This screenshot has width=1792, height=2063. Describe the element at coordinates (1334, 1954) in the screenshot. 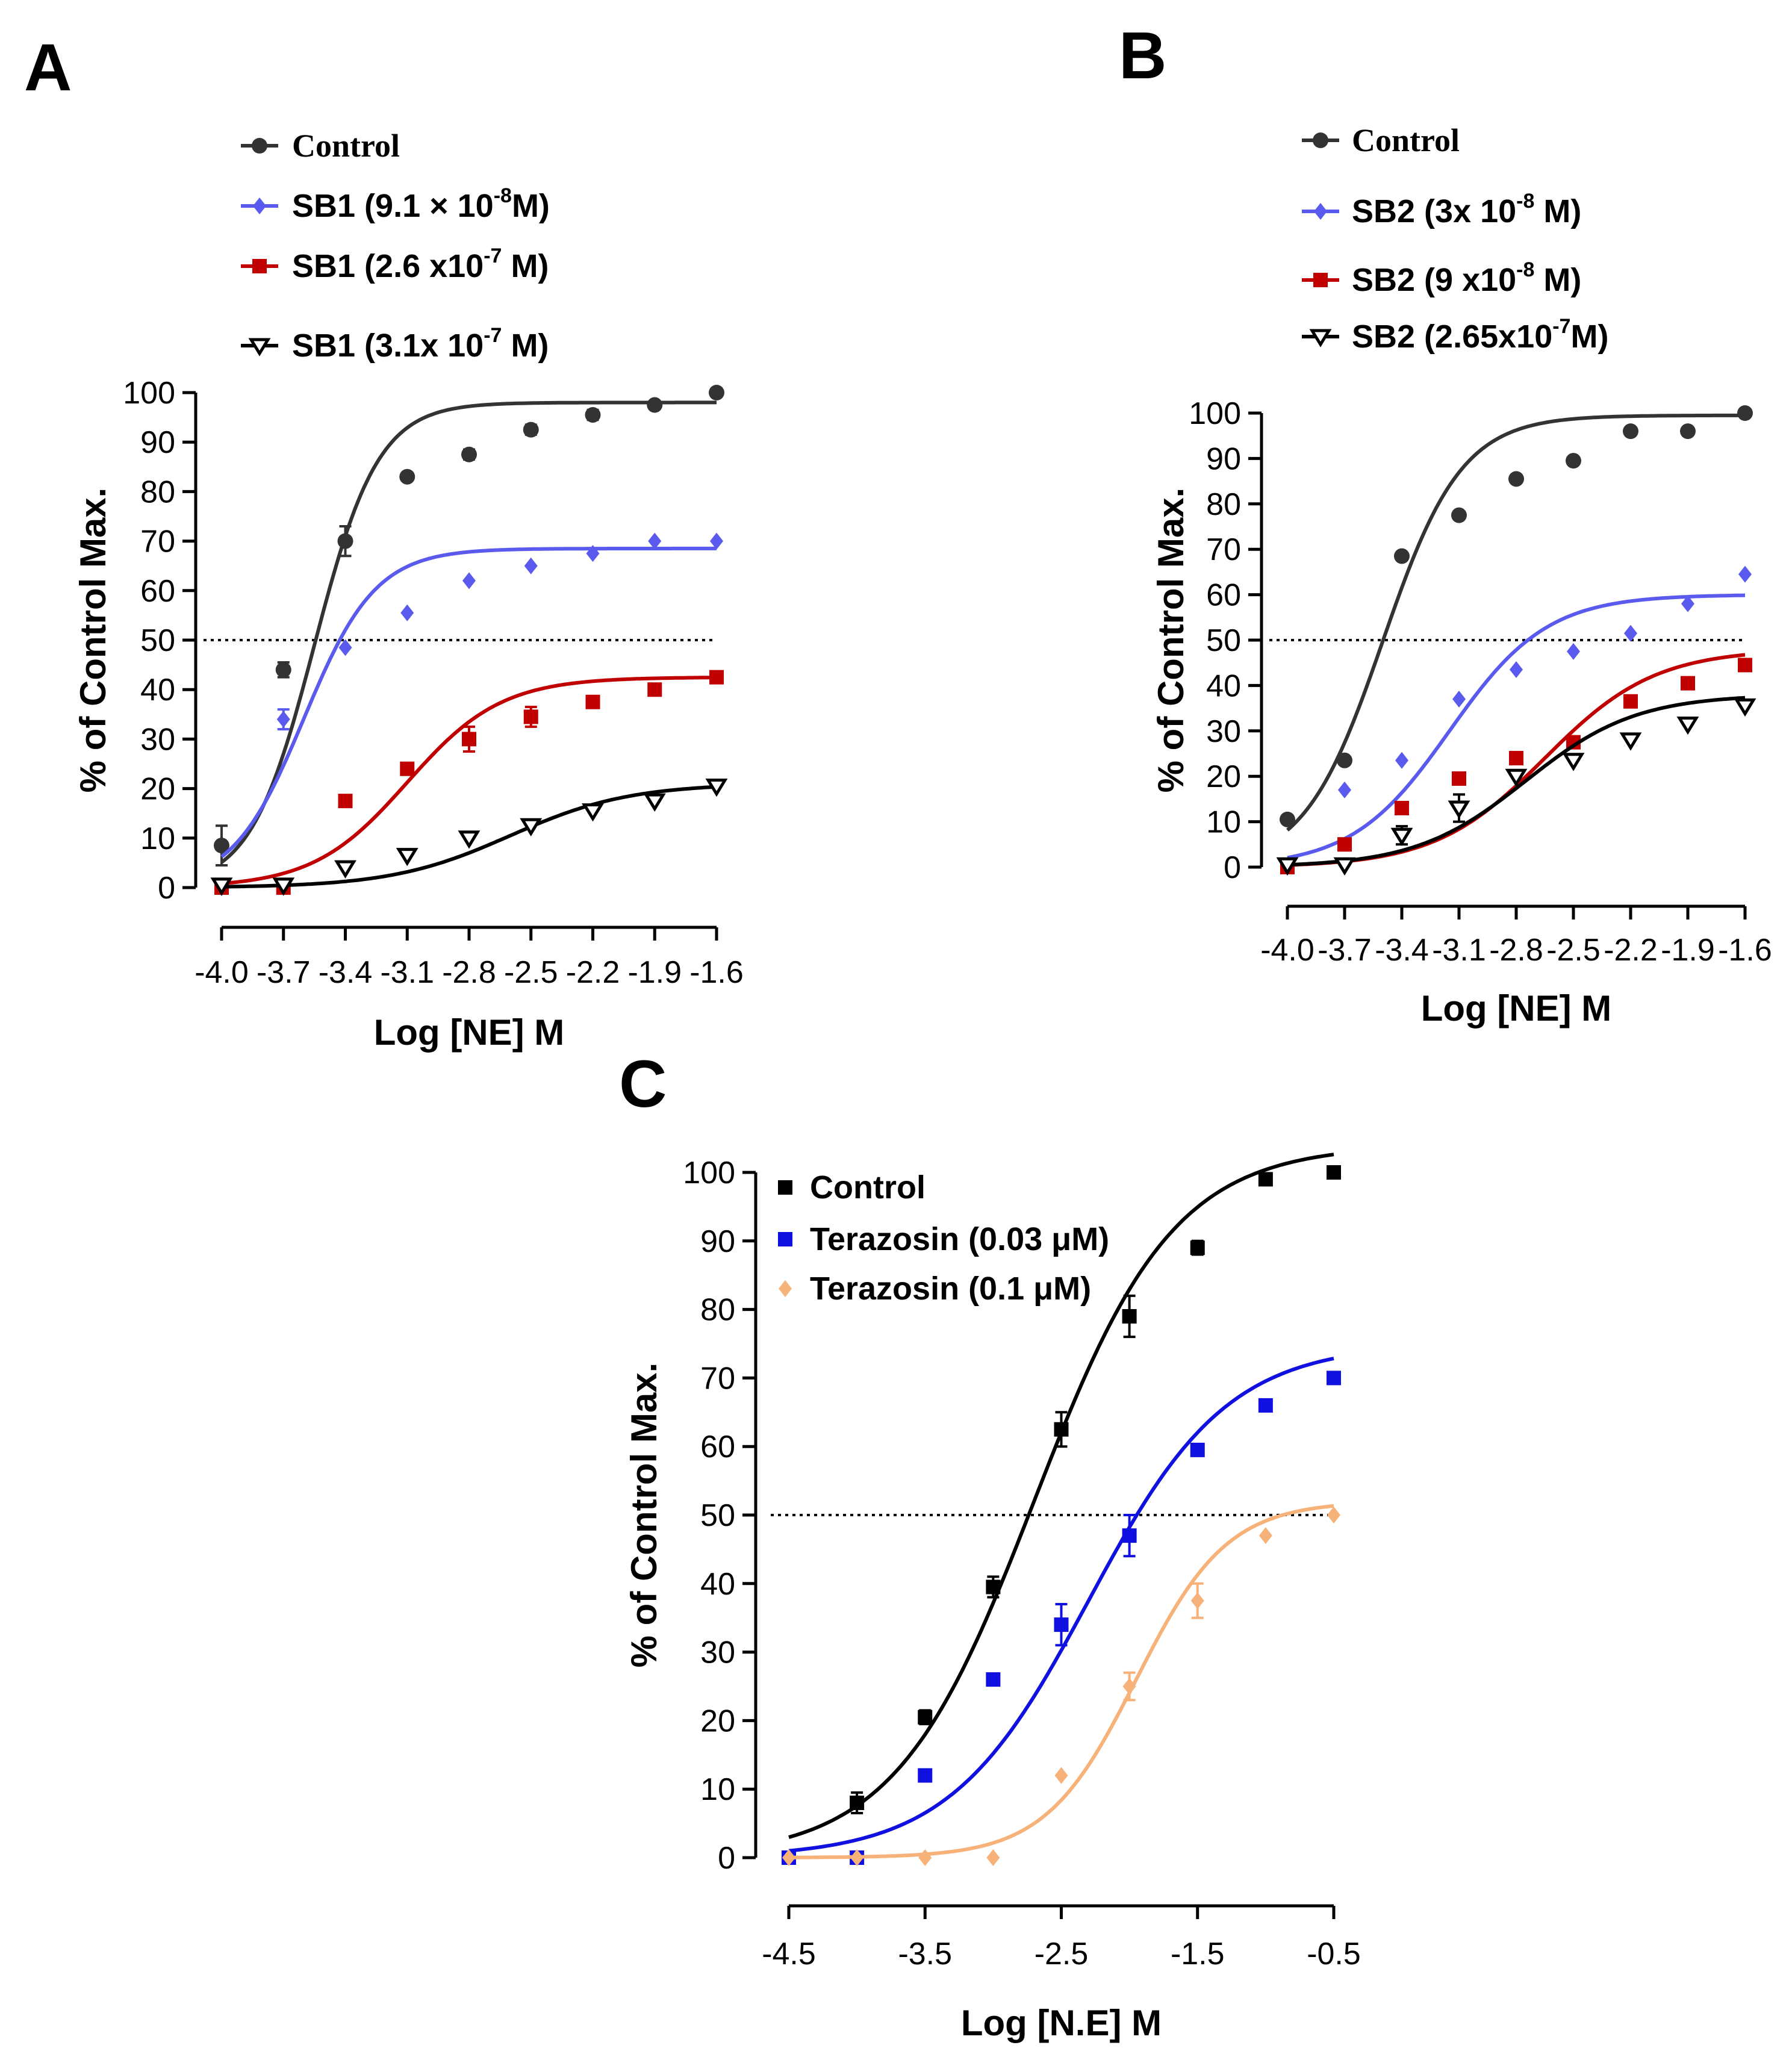

I see `panel-c-x-tick-label: -0.5` at that location.